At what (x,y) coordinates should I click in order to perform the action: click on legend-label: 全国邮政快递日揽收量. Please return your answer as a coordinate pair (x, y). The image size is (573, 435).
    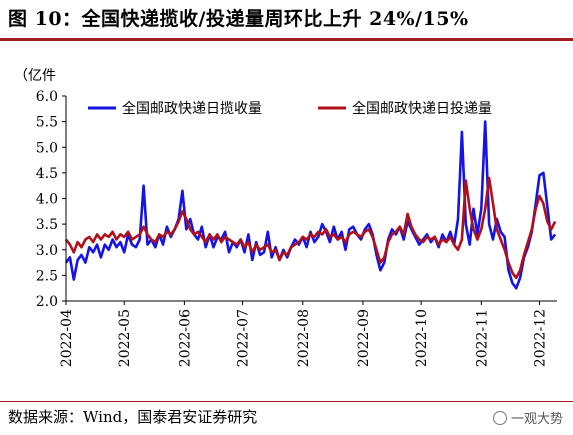
    Looking at the image, I should click on (192, 108).